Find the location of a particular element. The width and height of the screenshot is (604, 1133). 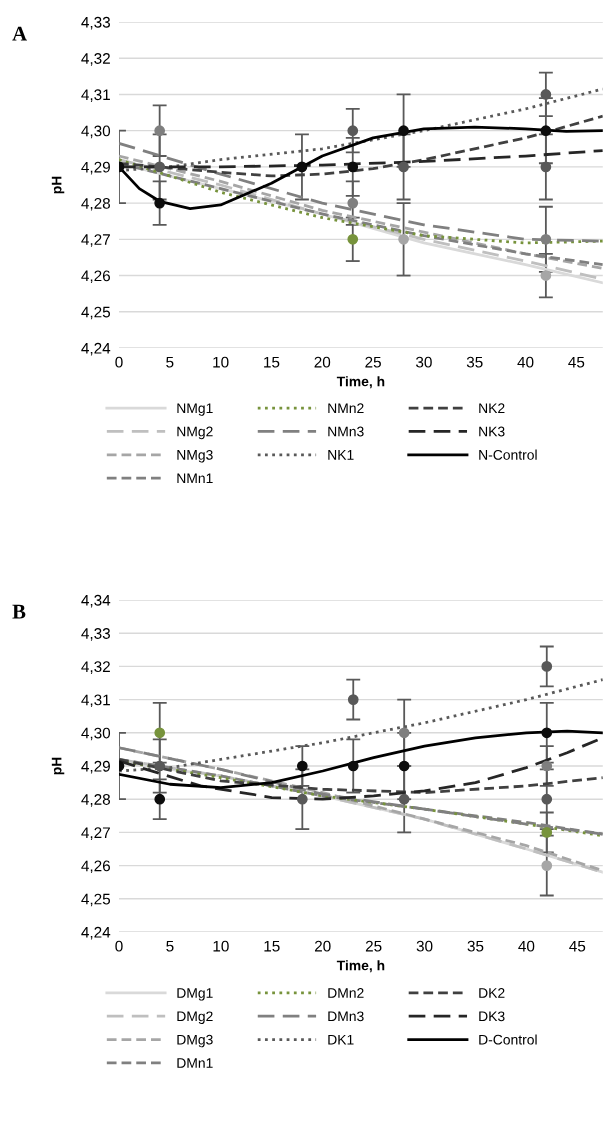

legend-label: D-Control is located at coordinates (508, 1039).